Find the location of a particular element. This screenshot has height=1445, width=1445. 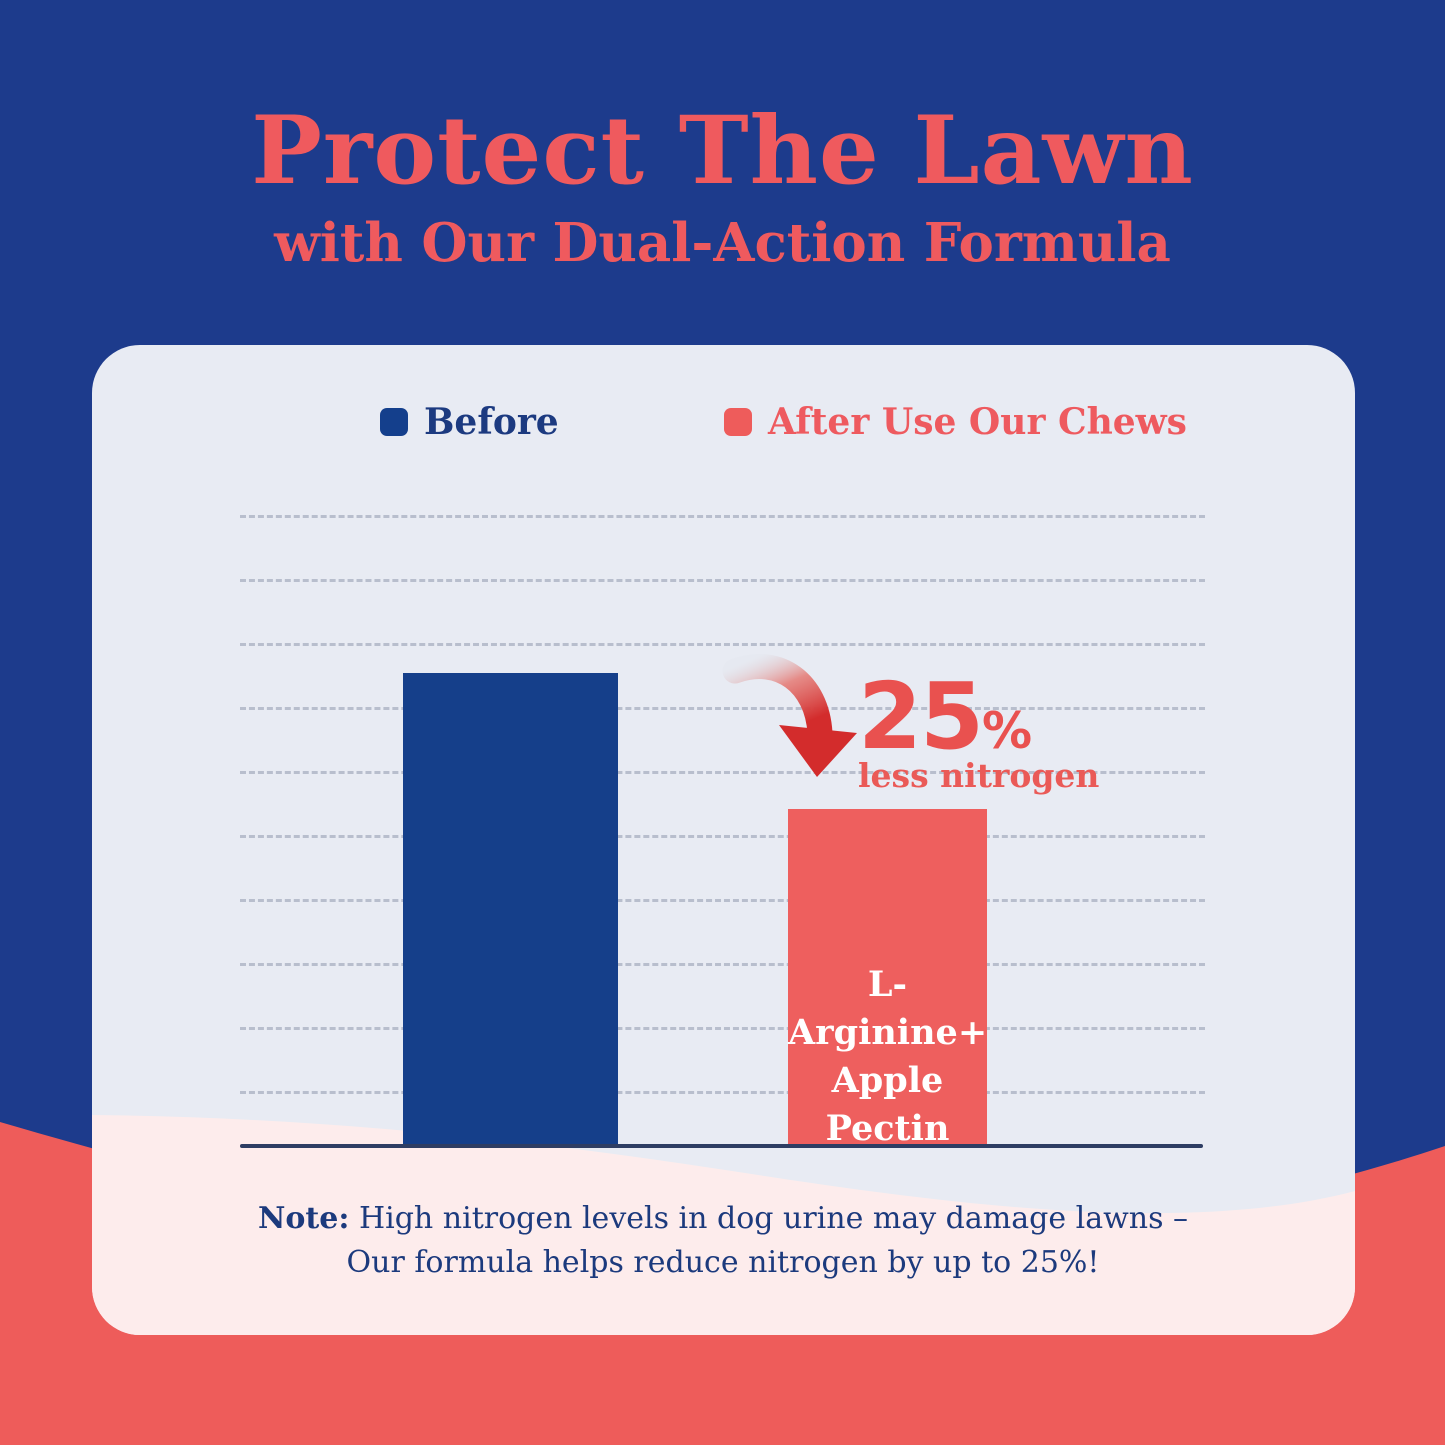

legend-item-before: Before is located at coordinates (469, 422).